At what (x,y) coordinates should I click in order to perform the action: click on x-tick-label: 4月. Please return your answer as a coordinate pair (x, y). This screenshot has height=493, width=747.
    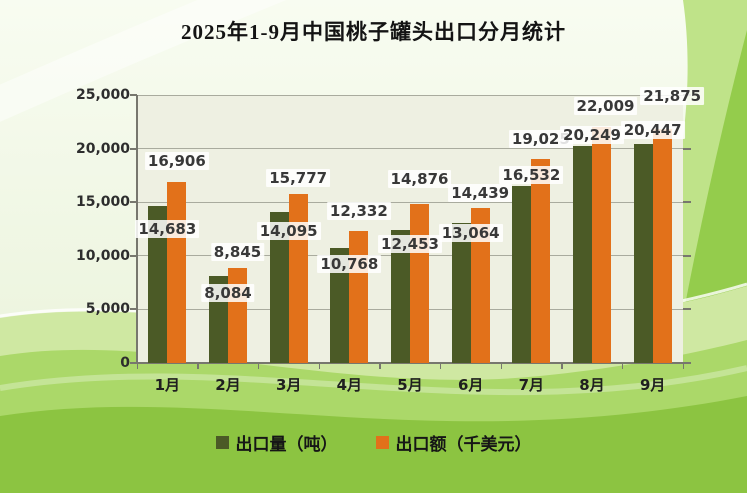
    Looking at the image, I should click on (349, 385).